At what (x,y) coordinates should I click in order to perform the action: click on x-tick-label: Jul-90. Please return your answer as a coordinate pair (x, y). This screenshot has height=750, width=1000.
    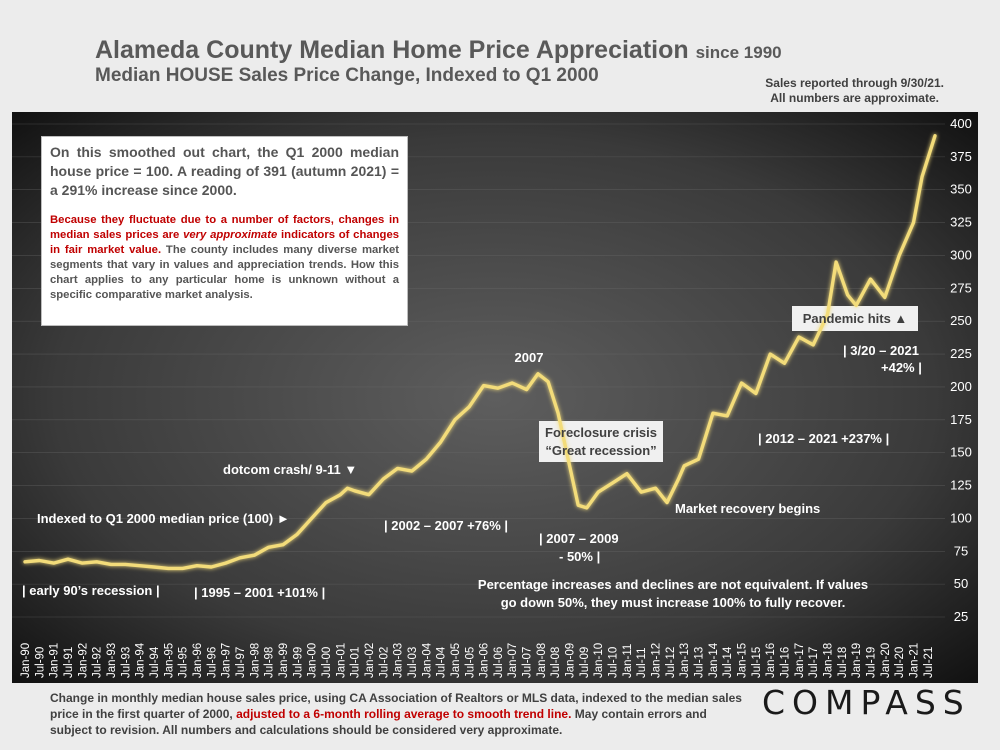
    Looking at the image, I should click on (40, 662).